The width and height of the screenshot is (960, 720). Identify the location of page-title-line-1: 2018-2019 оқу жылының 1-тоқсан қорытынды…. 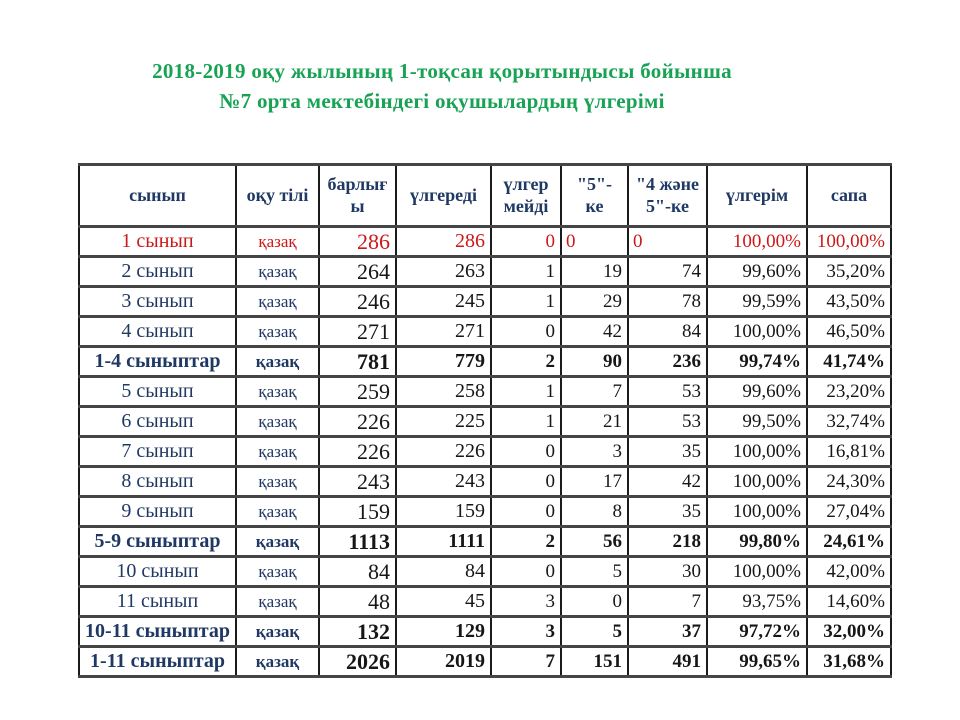
(442, 71).